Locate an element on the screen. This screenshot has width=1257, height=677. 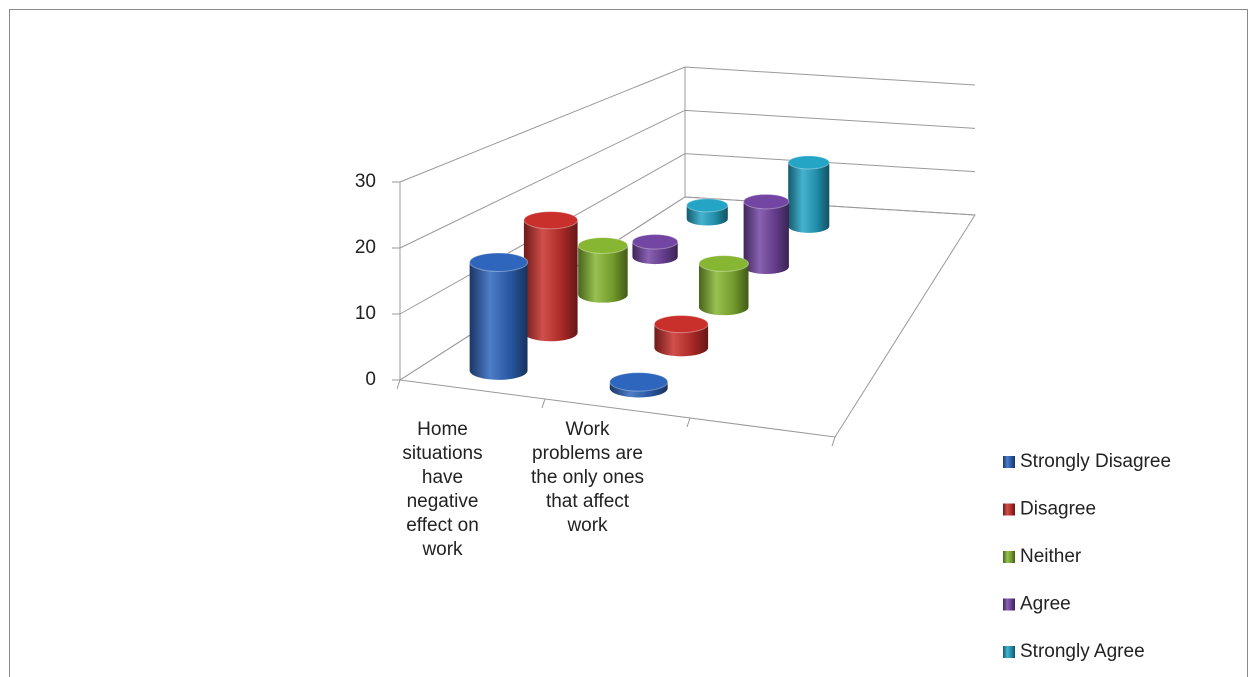
x-tick-label: Home situations have negative effect on work is located at coordinates (442, 489).